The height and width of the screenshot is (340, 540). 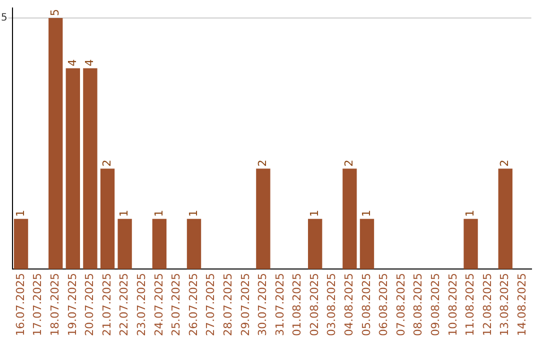 I want to click on x-tick-label: 19.07.2025, so click(x=72, y=304).